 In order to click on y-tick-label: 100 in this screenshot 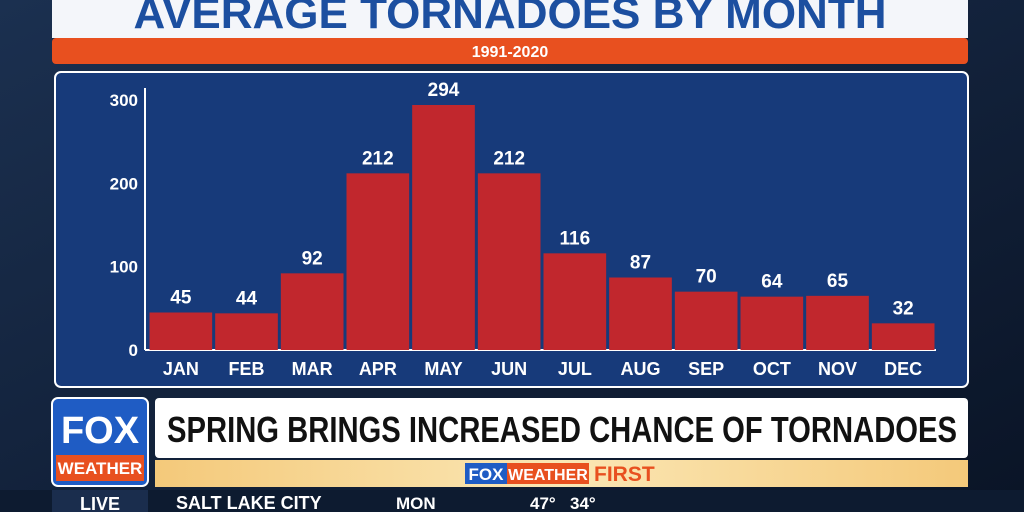, I will do `click(124, 267)`.